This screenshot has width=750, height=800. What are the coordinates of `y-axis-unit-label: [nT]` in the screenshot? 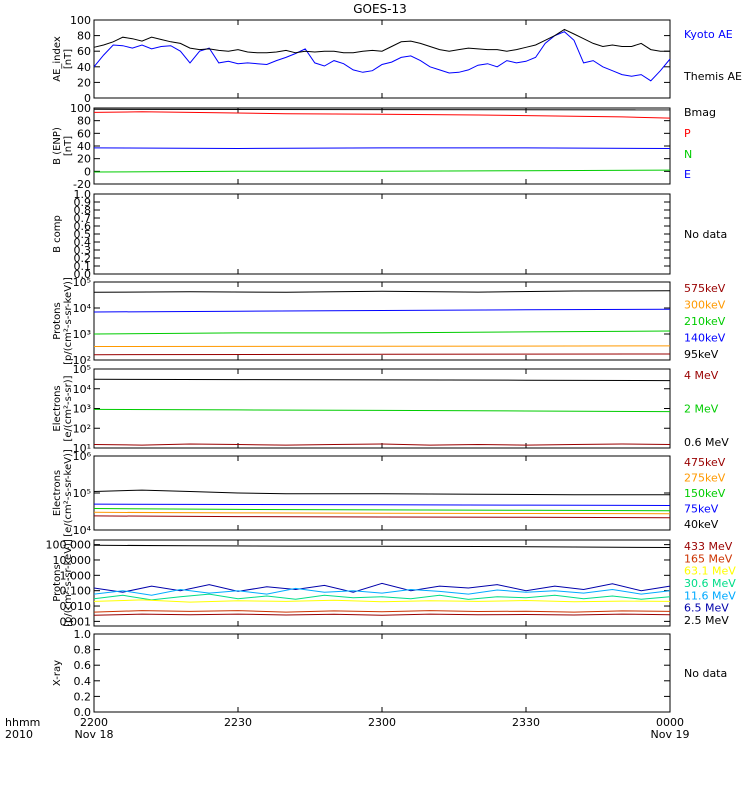 It's located at (68, 146).